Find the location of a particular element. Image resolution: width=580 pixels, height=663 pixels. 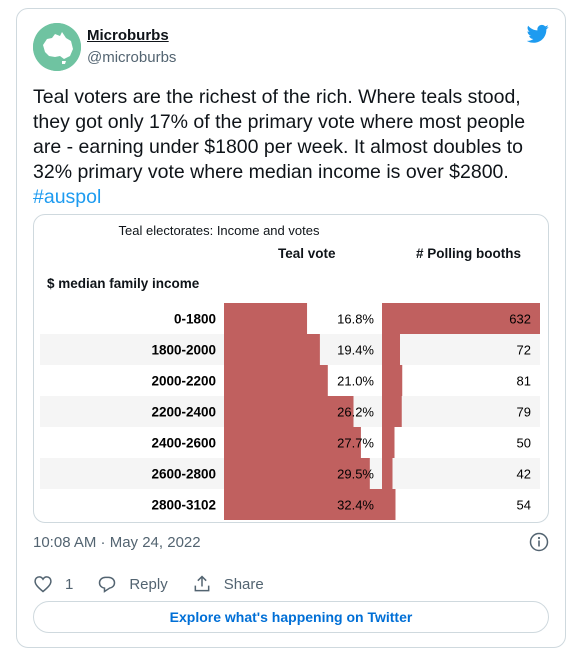

share-button: Share is located at coordinates (228, 584).